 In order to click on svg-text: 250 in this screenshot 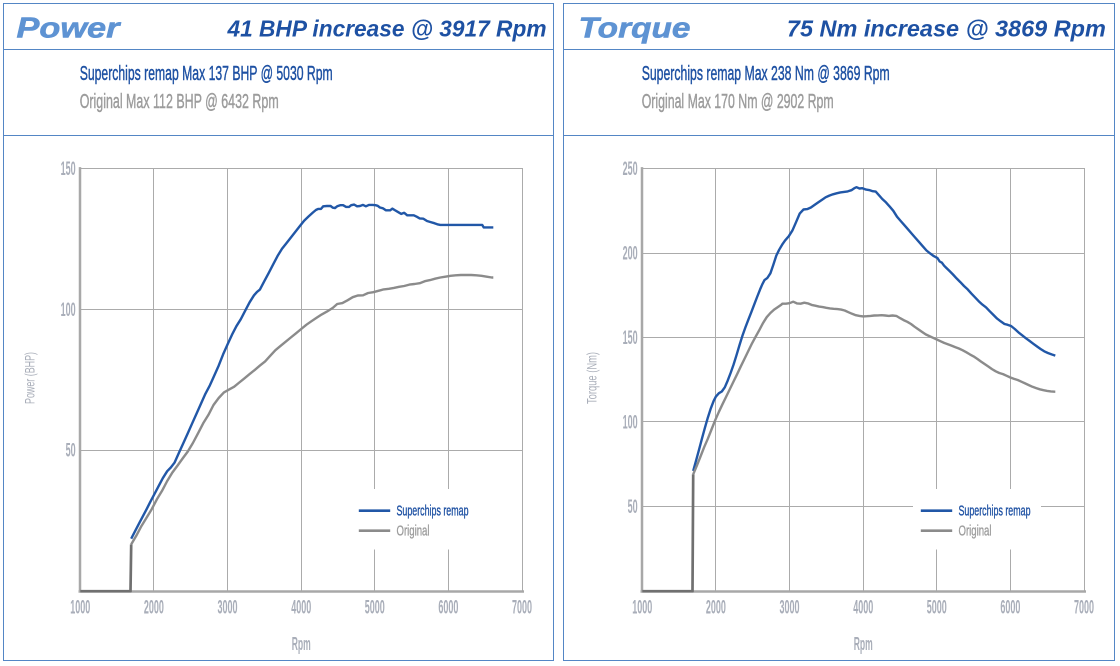, I will do `click(630, 169)`.